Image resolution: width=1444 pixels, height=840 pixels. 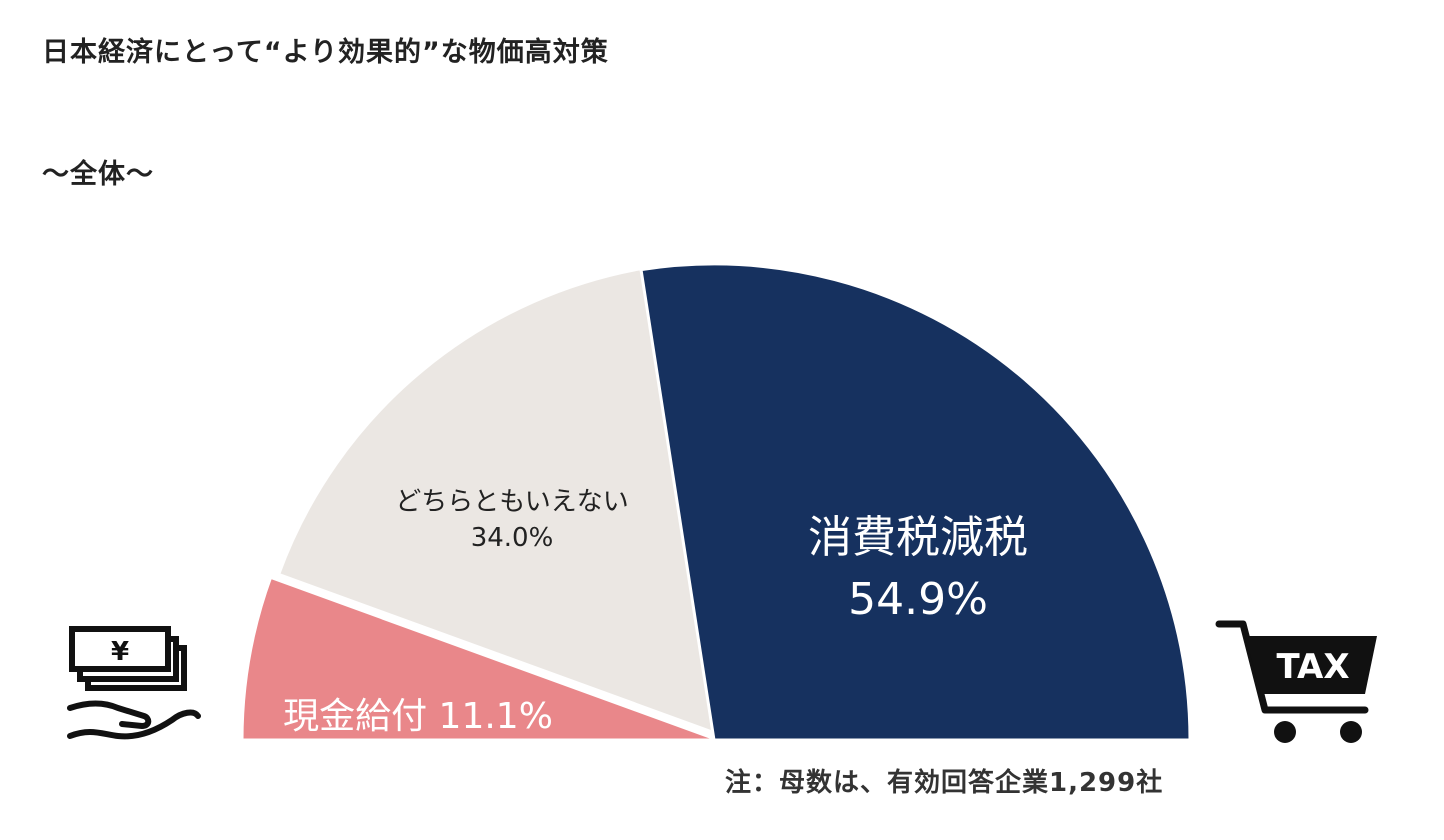 What do you see at coordinates (325, 52) in the screenshot?
I see `chart-title: 日本経済にとって“より効果的”な物価高対策` at bounding box center [325, 52].